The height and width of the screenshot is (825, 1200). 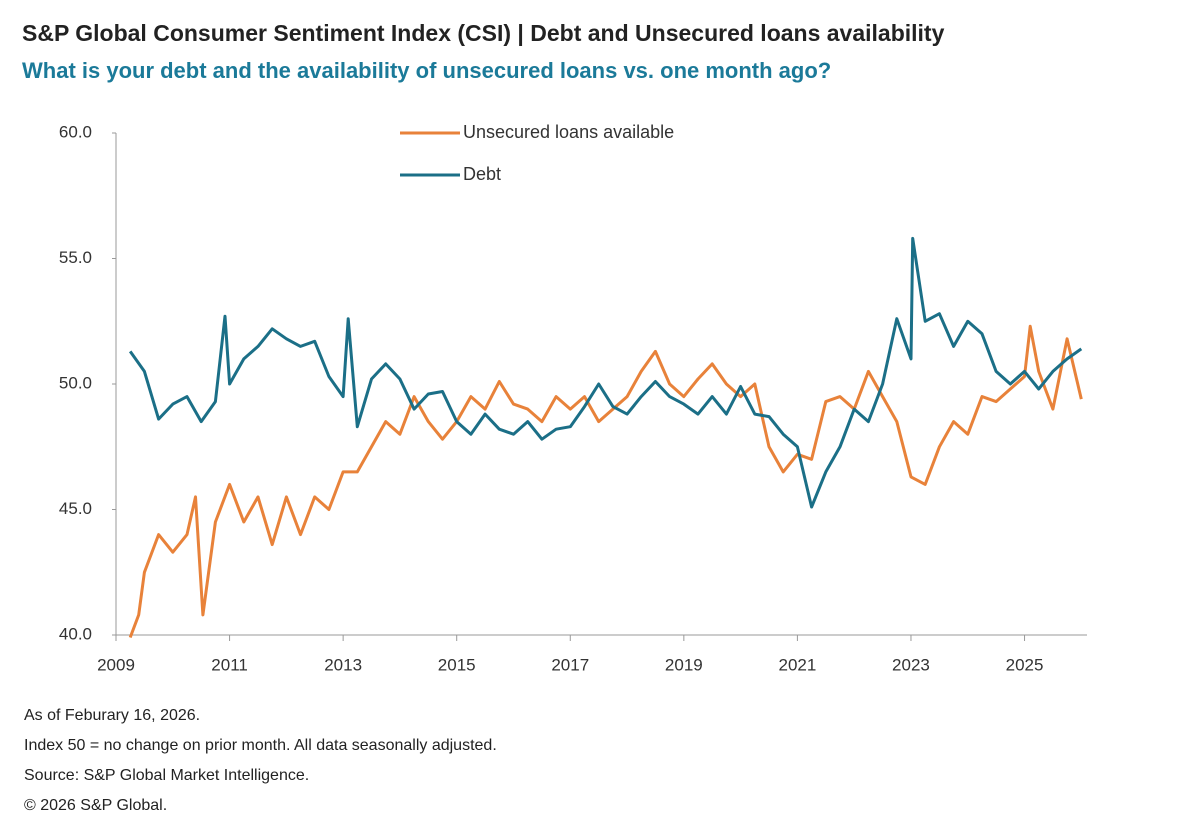 What do you see at coordinates (75, 382) in the screenshot?
I see `y-tick-label: 50.0` at bounding box center [75, 382].